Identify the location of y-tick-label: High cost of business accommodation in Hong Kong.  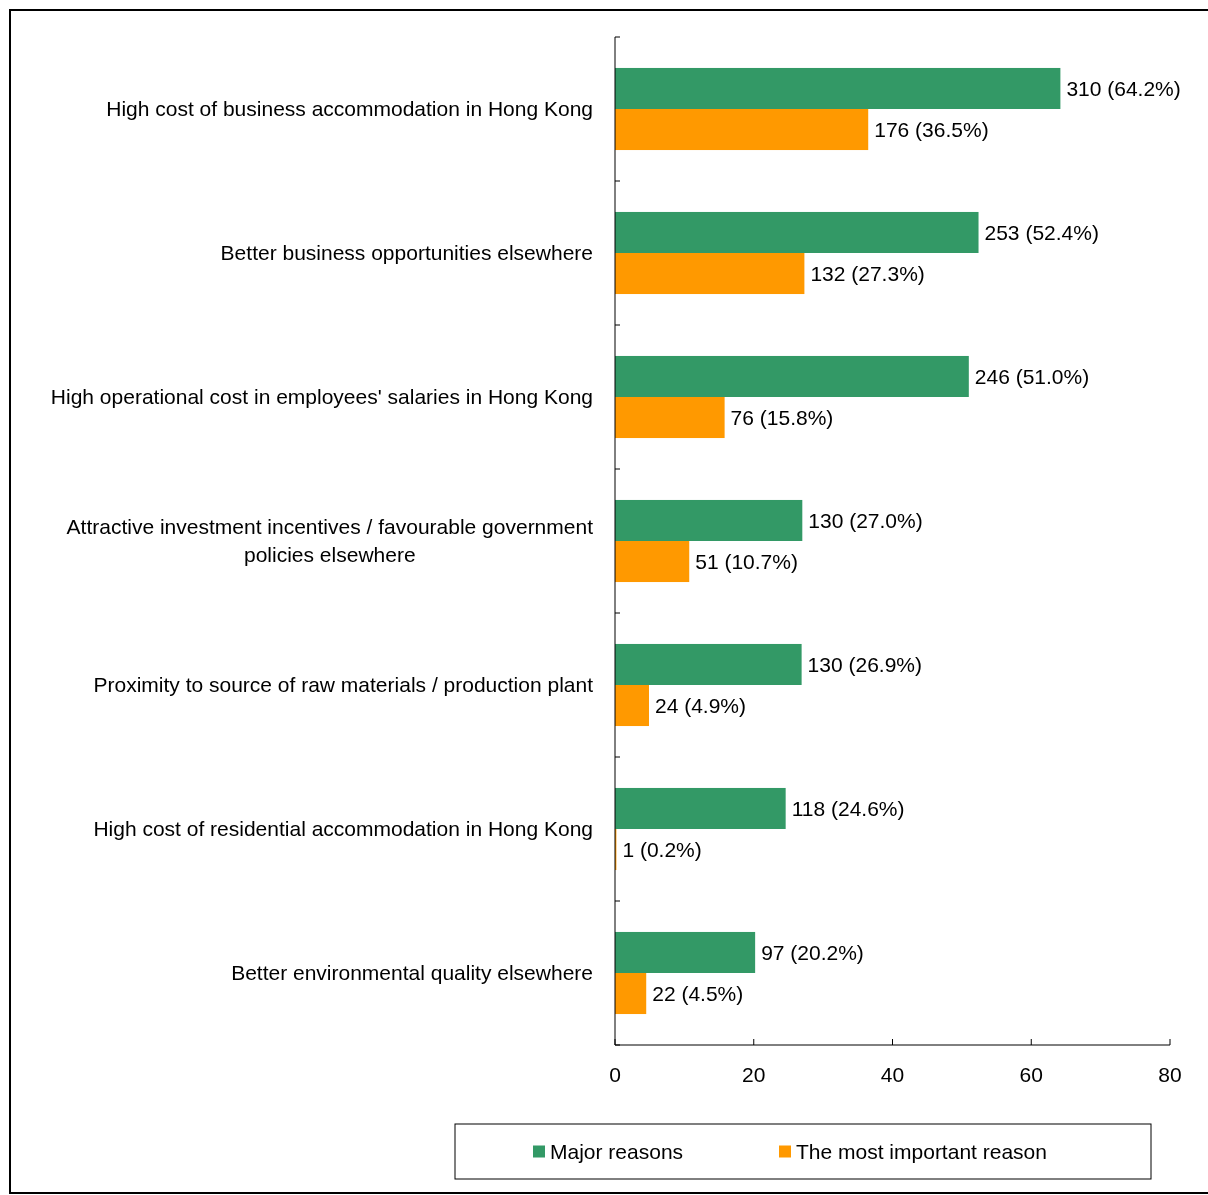
(349, 109).